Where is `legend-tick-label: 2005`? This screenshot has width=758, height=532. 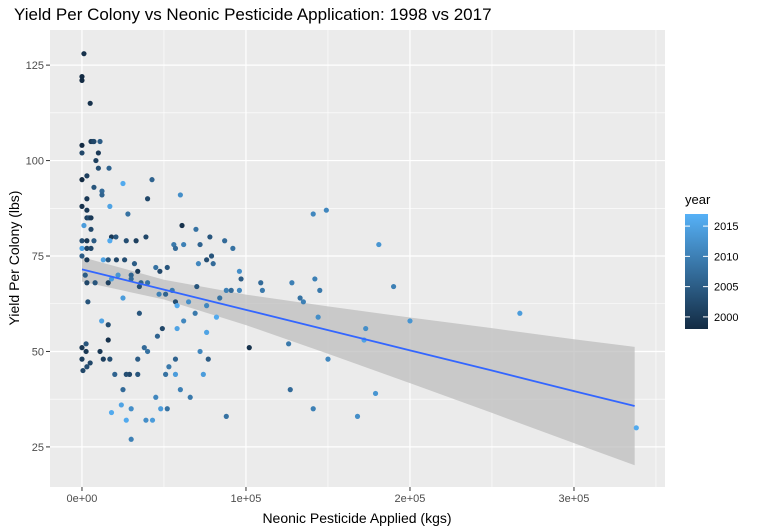
legend-tick-label: 2005 is located at coordinates (726, 288).